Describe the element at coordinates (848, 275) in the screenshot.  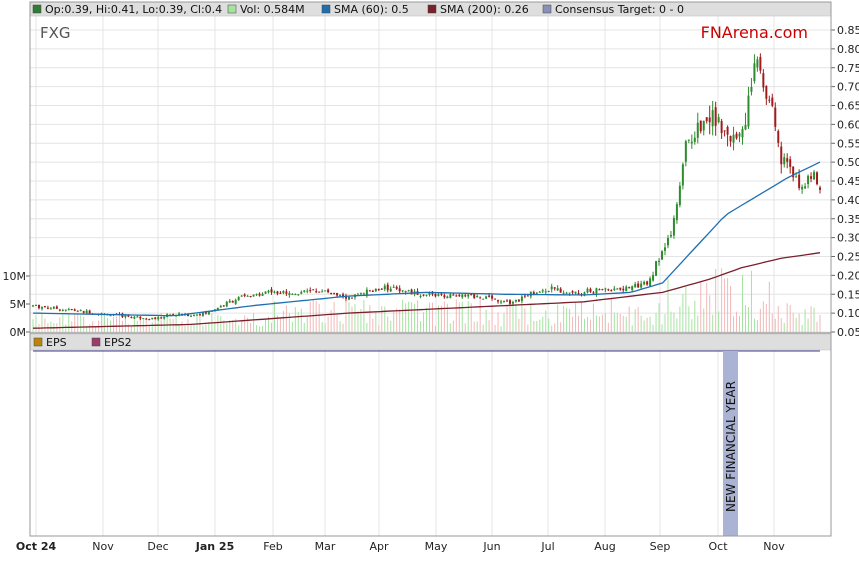
I see `price-tick-label: 0.20` at that location.